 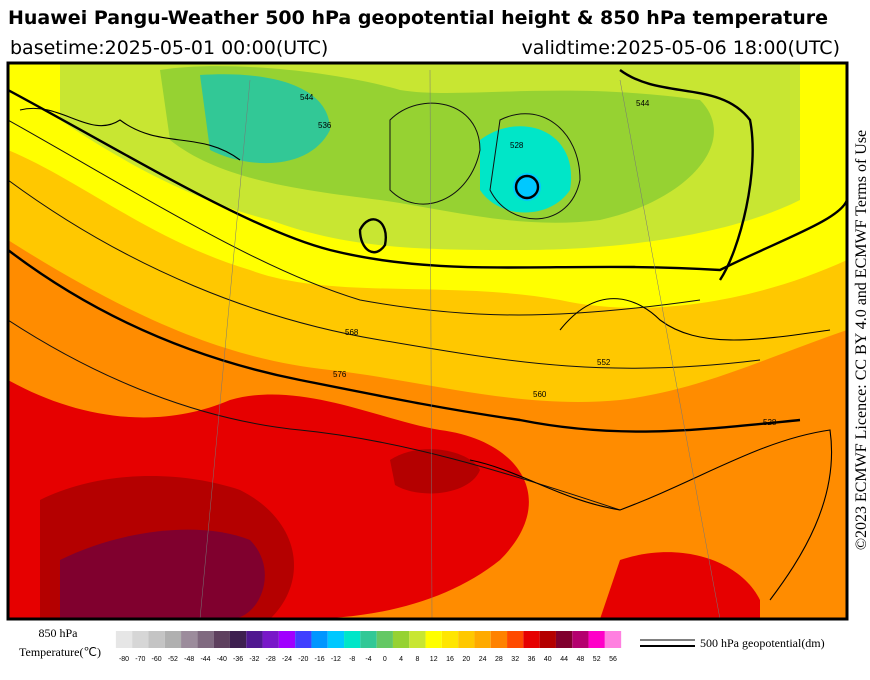 What do you see at coordinates (340, 374) in the screenshot?
I see `contour-label: 576` at bounding box center [340, 374].